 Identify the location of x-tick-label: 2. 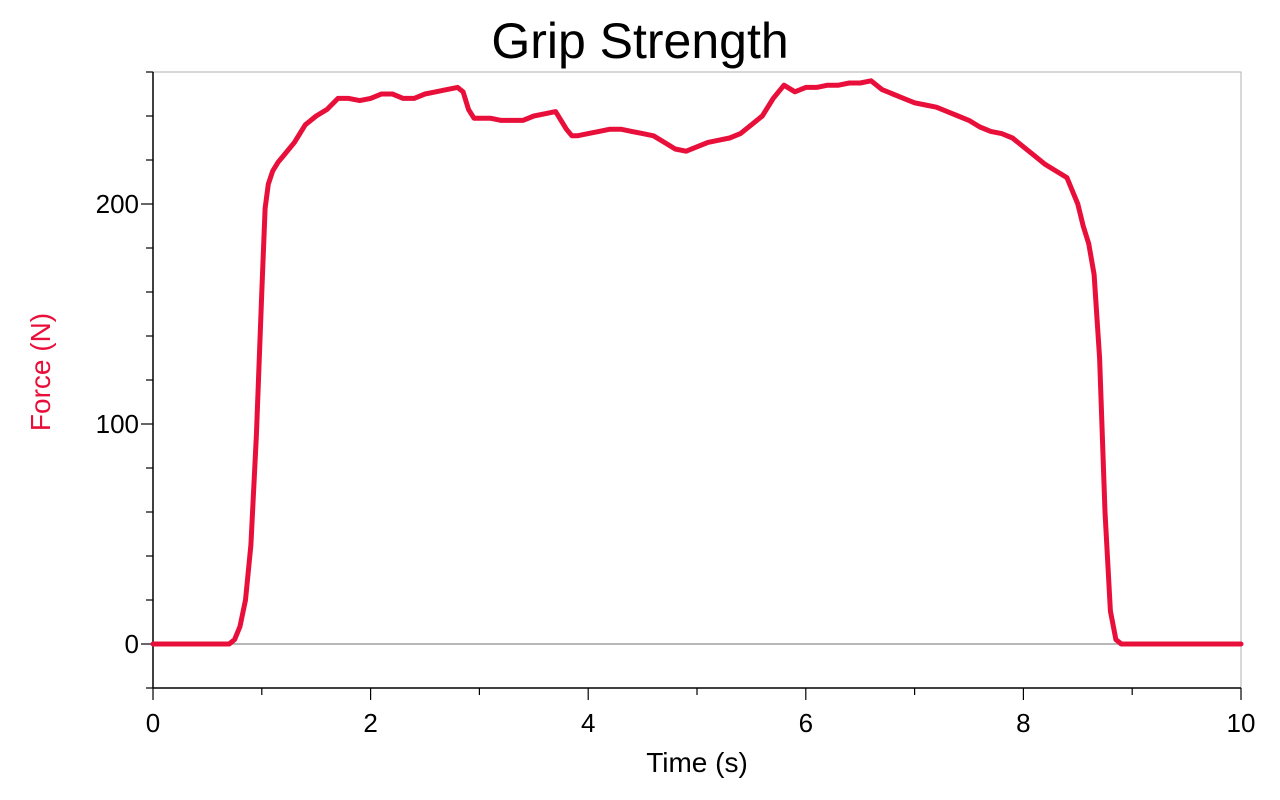
(370, 723).